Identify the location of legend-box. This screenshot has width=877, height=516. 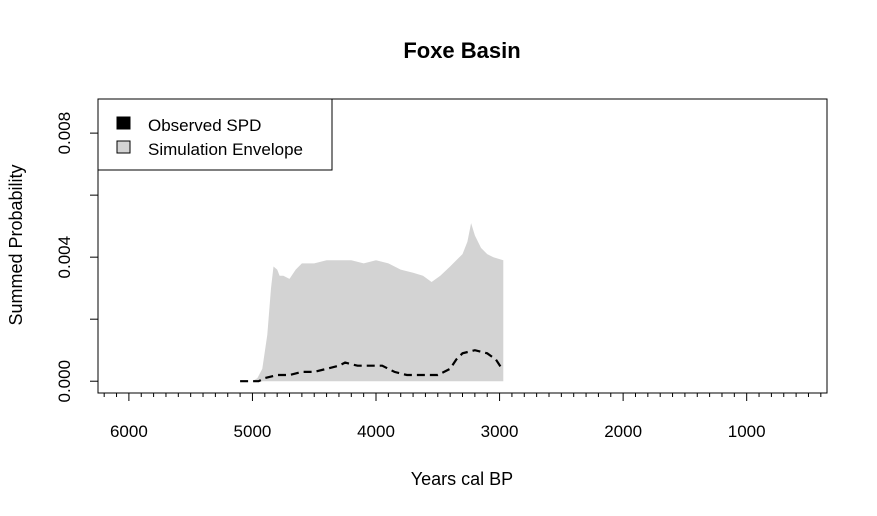
(215, 134).